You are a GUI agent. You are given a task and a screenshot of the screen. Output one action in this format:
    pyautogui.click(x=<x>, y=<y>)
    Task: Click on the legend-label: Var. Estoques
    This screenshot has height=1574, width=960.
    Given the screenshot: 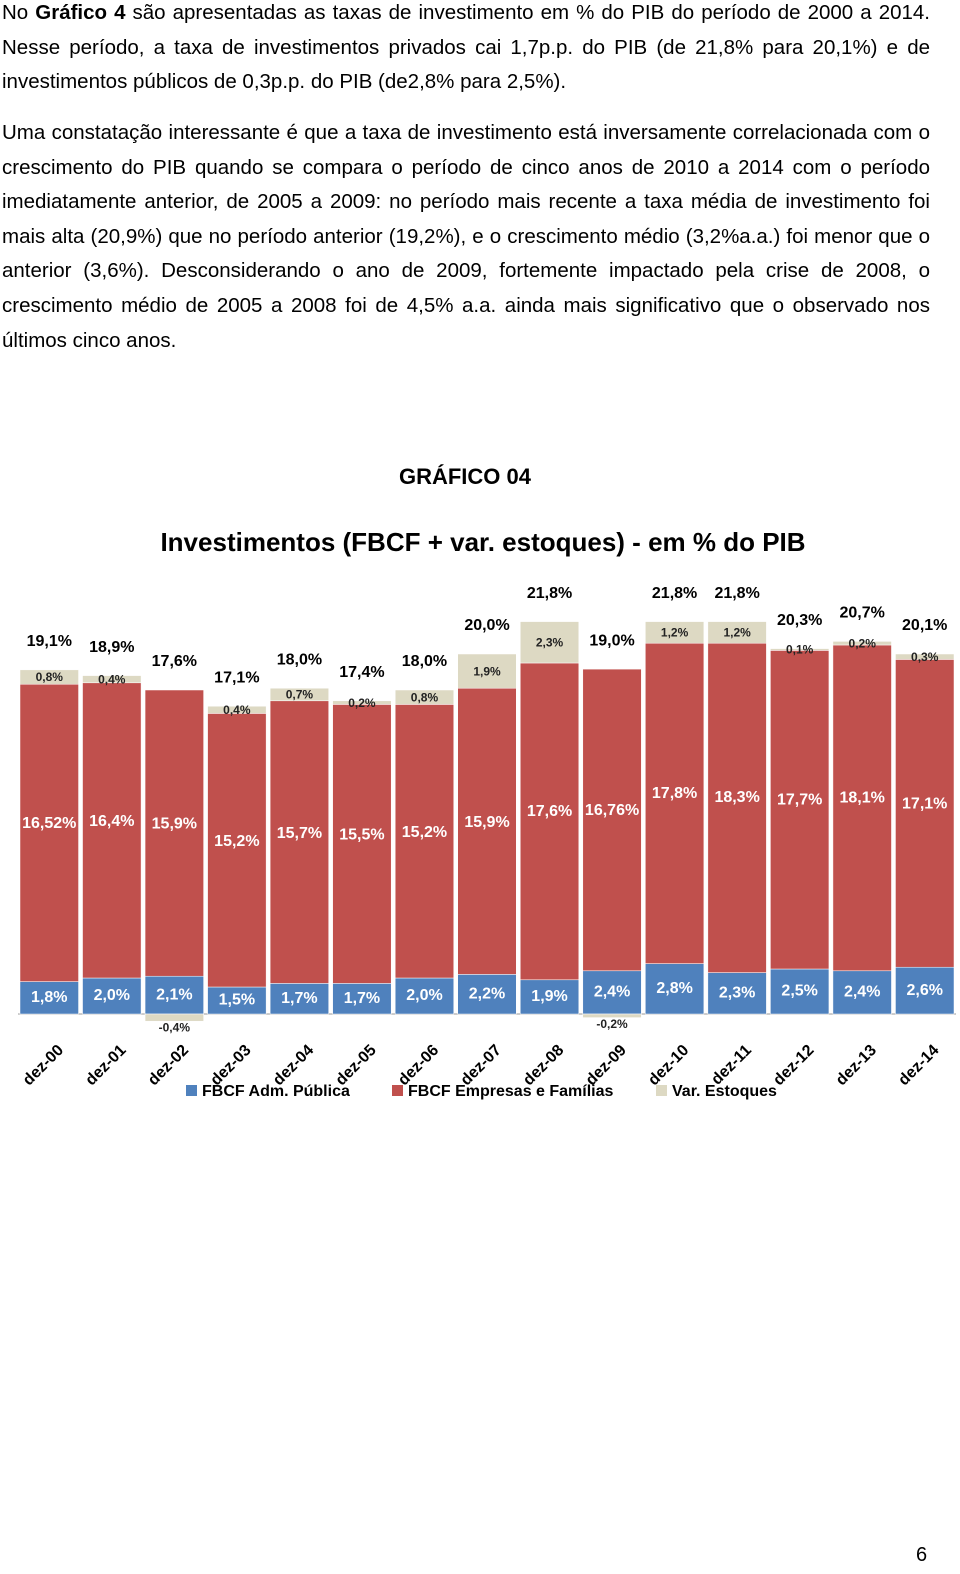 What is the action you would take?
    pyautogui.click(x=724, y=1091)
    